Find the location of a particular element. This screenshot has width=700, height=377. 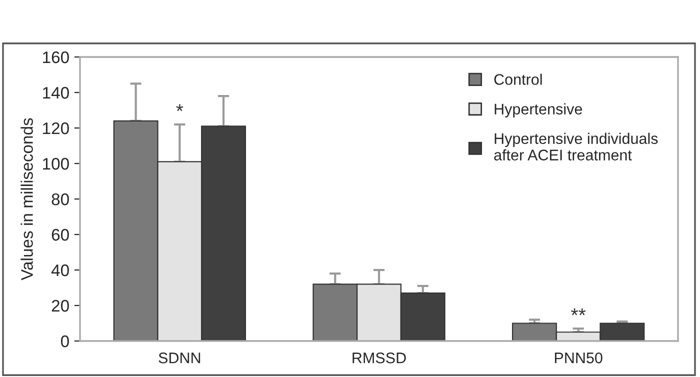

y-tick-label: 100 is located at coordinates (56, 164).